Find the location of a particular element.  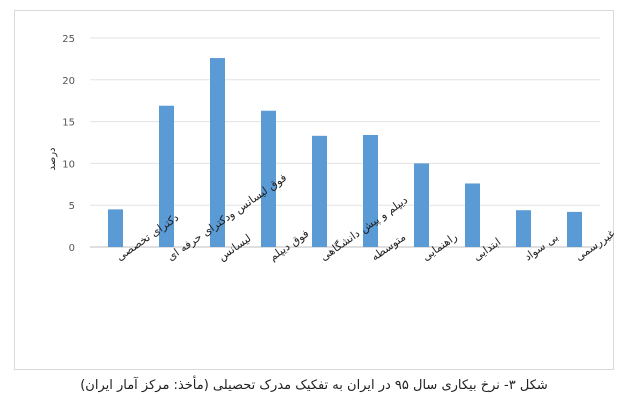

y-axis-label: درصد is located at coordinates (52, 158).